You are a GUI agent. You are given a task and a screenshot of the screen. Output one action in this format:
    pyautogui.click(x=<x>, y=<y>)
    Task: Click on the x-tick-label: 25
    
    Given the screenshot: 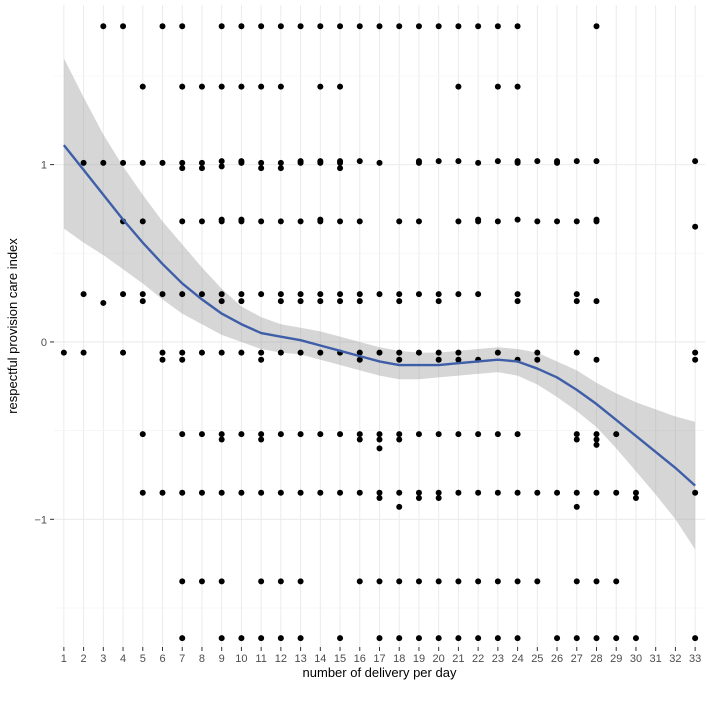 What is the action you would take?
    pyautogui.click(x=537, y=659)
    